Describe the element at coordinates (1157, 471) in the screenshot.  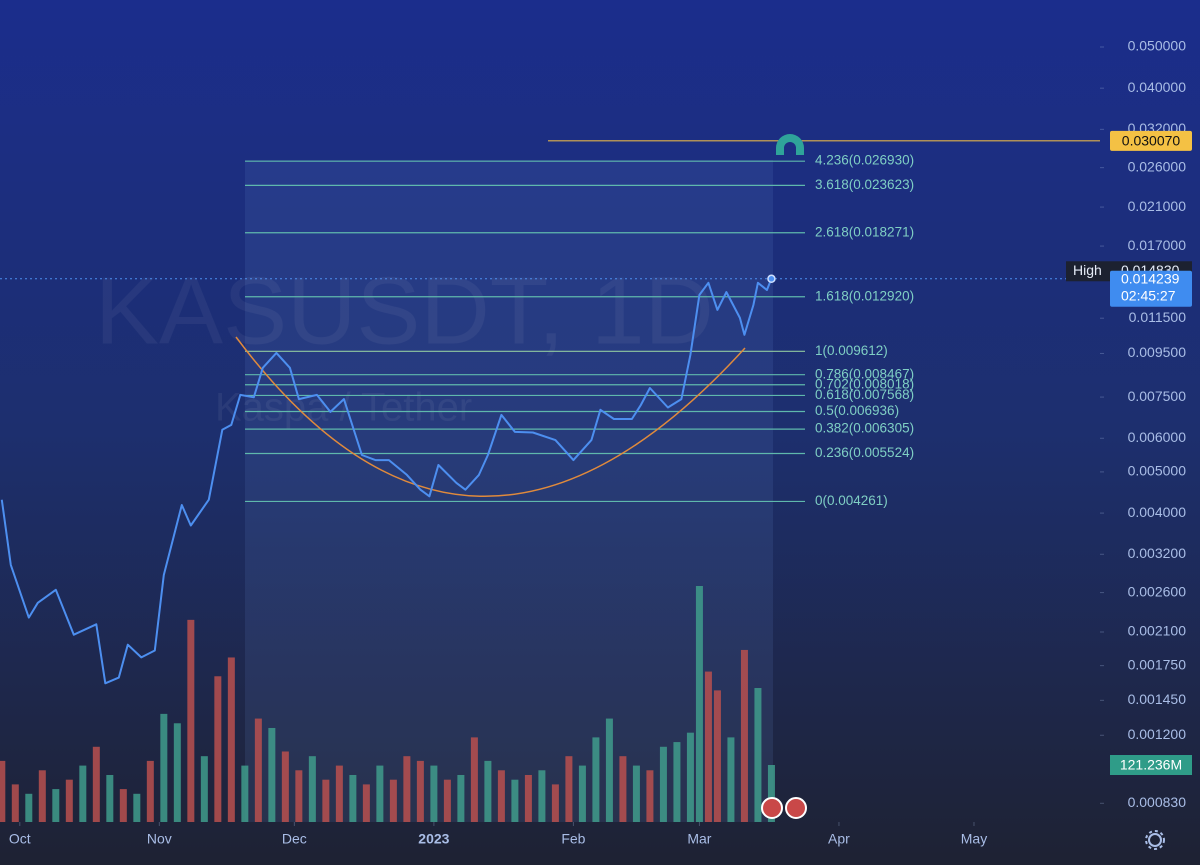
I see `y-tick-label: 0.005000` at that location.